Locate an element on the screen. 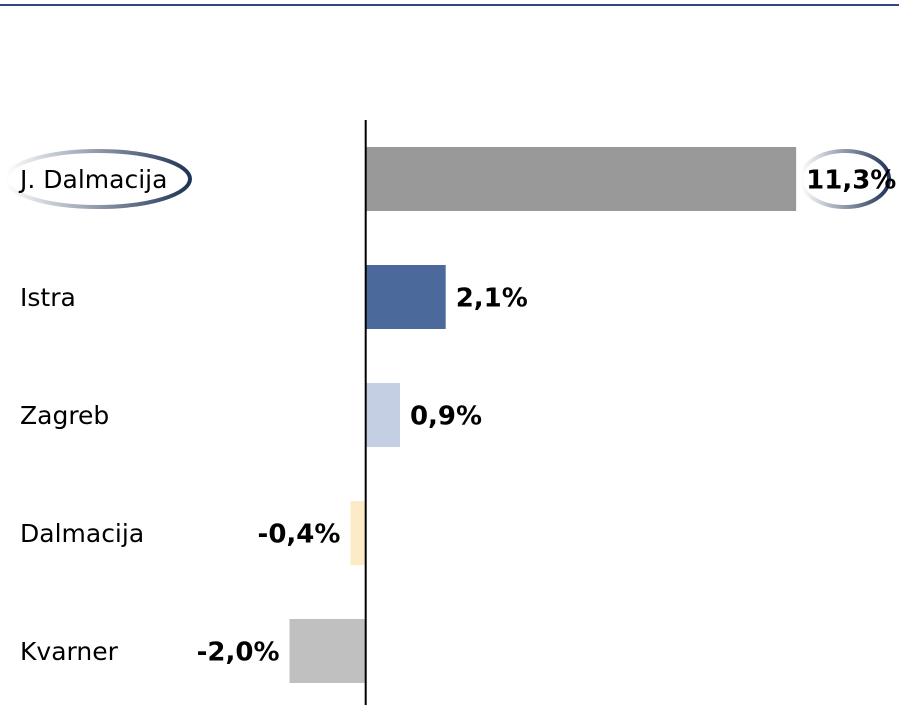  value-label: 11,3% is located at coordinates (851, 181).